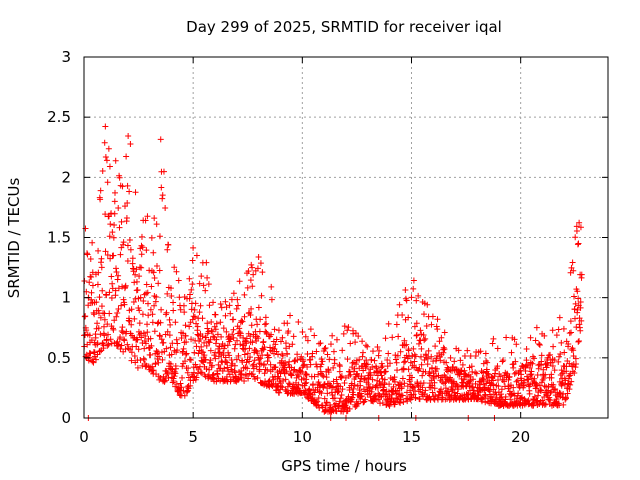 The height and width of the screenshot is (480, 640). I want to click on y-tick-label: 0.5, so click(59, 358).